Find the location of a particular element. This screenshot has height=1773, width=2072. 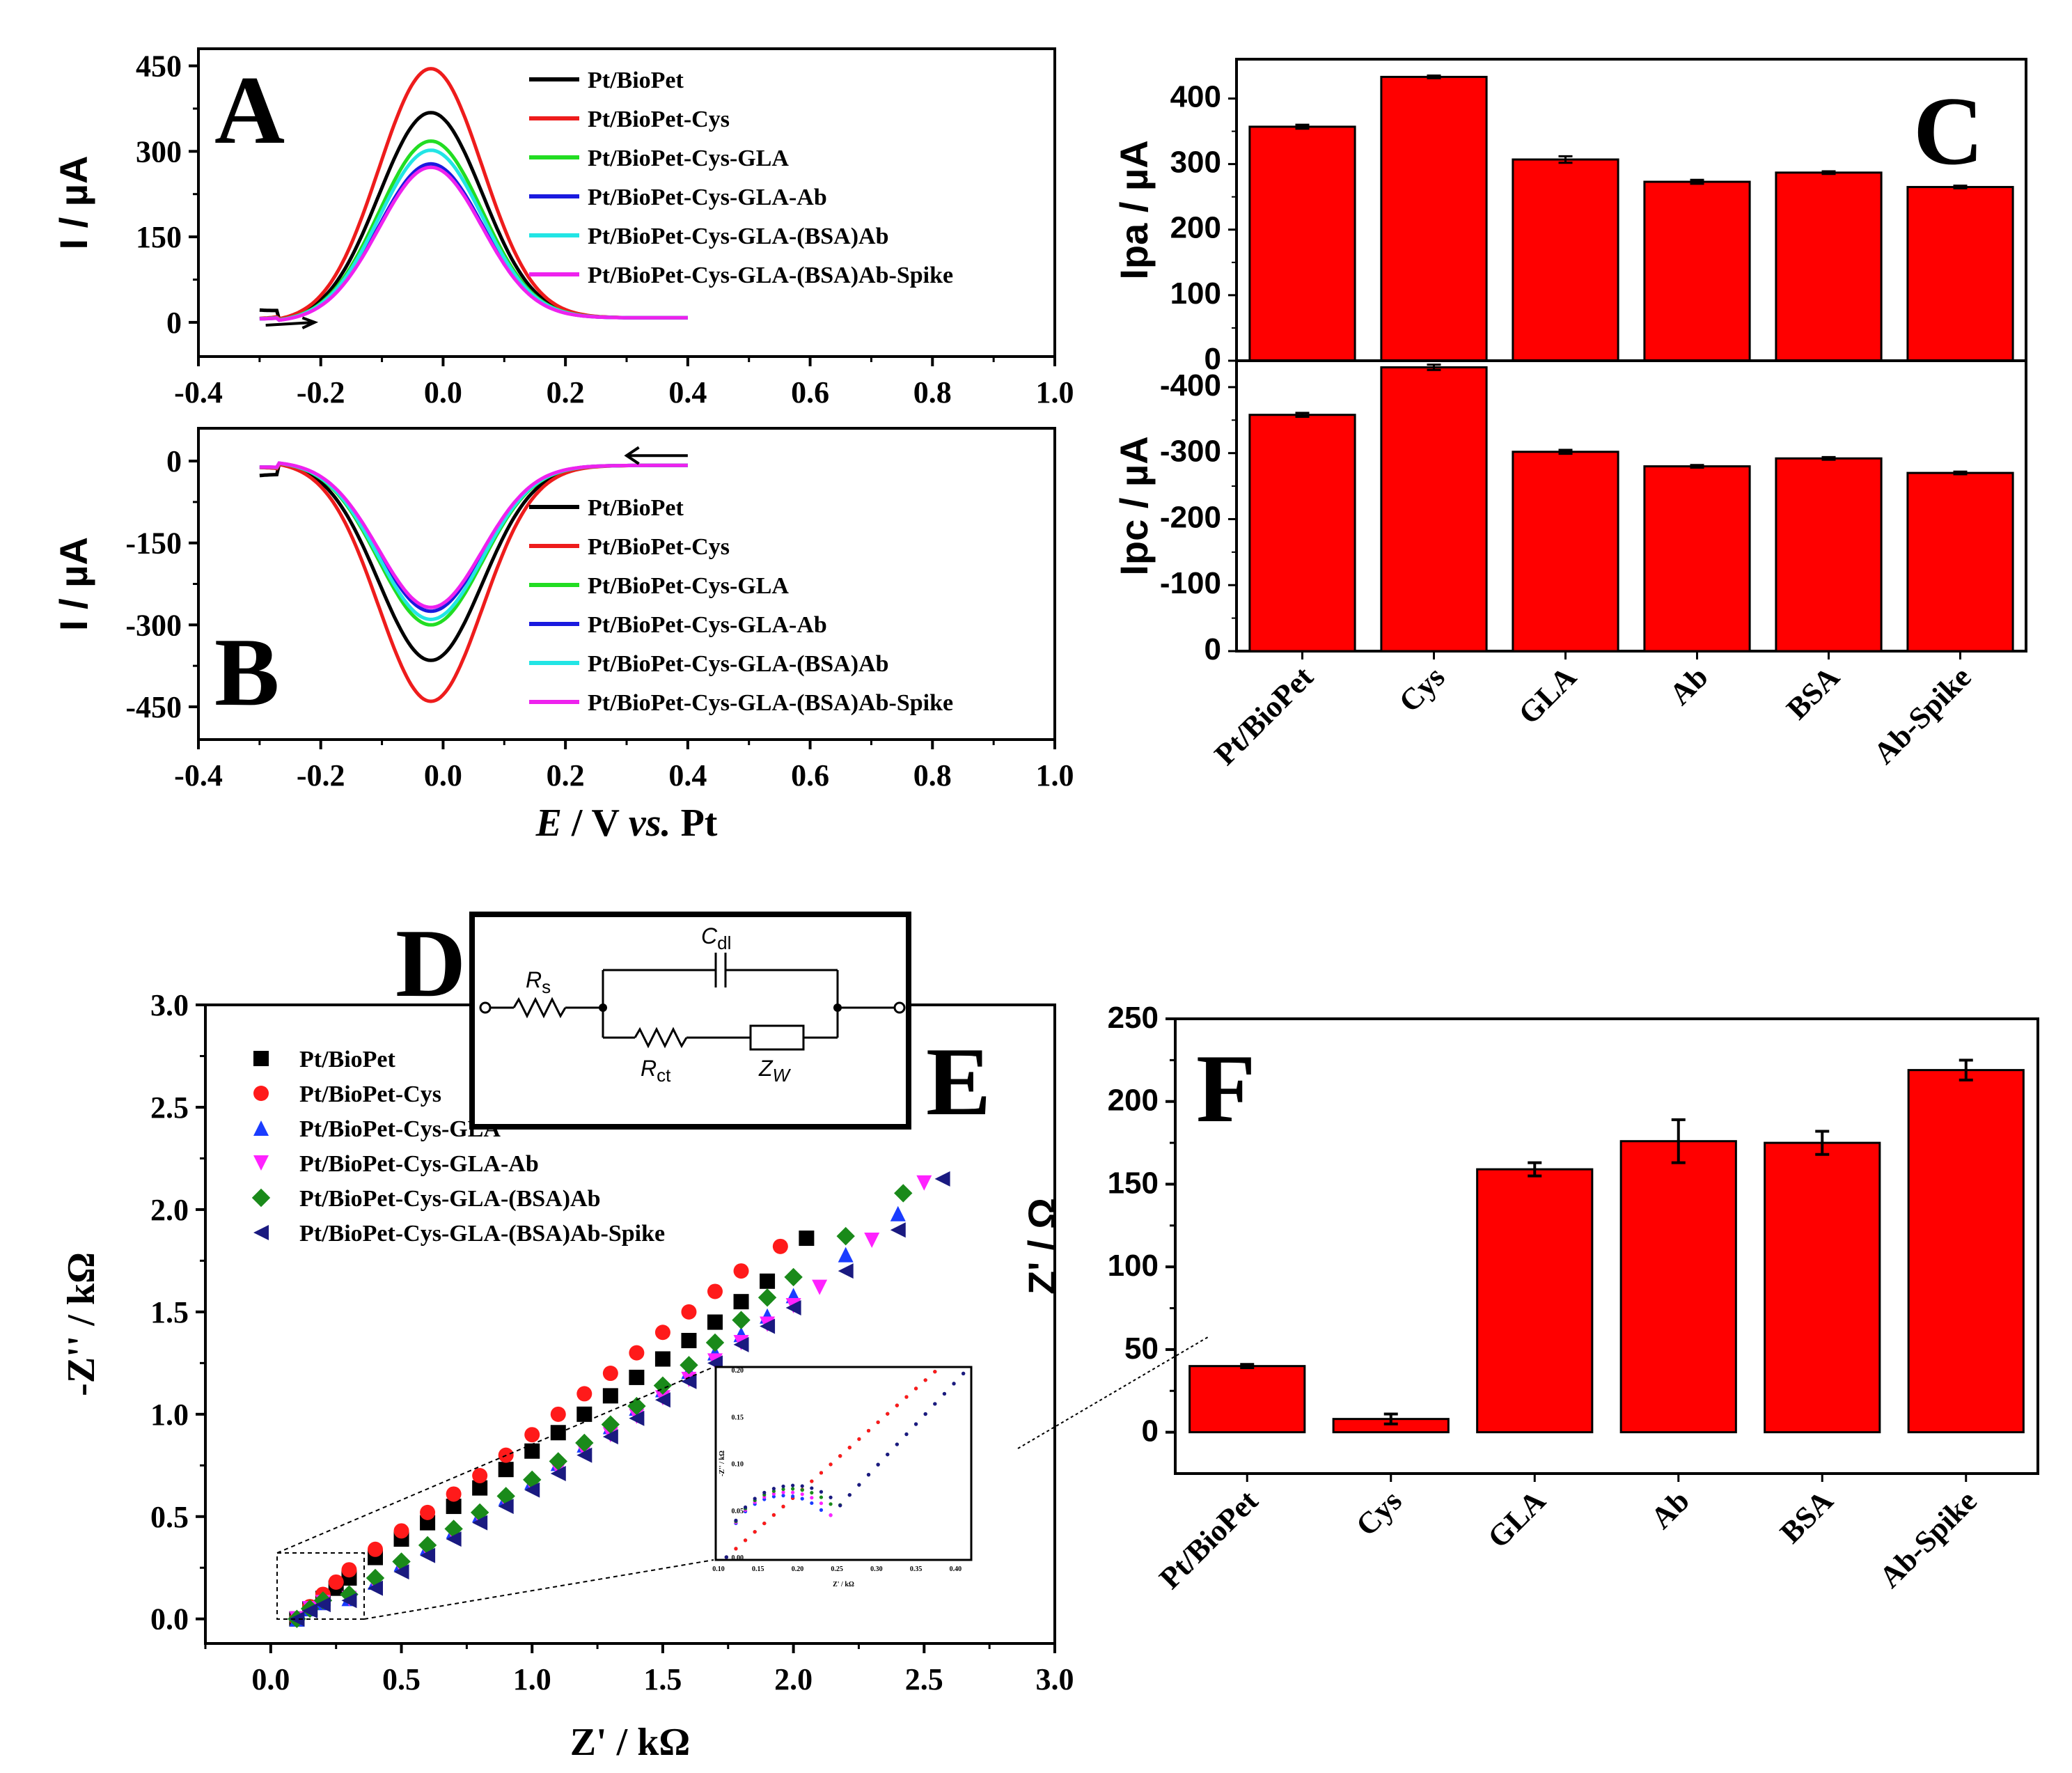

panel-d-circuit: D Rs Cdl Rct ZW is located at coordinates (653, 1019).